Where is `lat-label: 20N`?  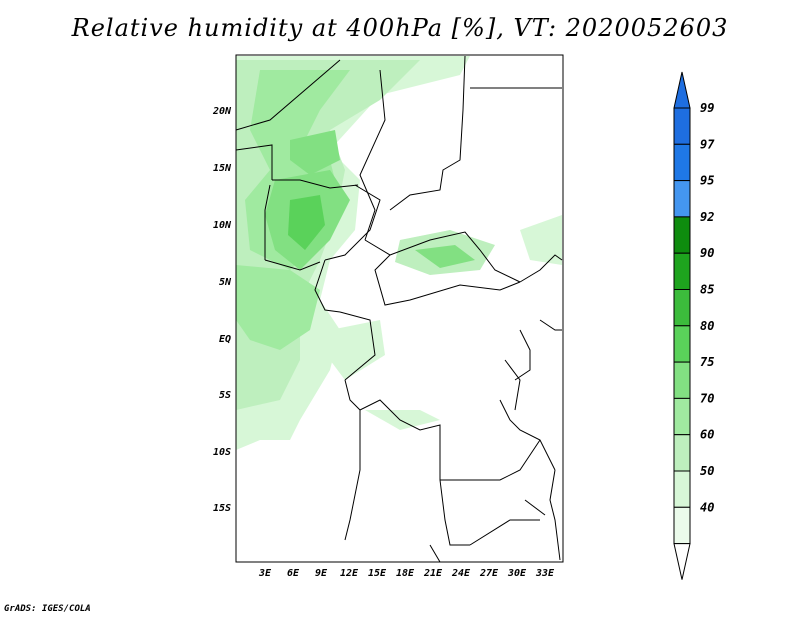 lat-label: 20N is located at coordinates (222, 111).